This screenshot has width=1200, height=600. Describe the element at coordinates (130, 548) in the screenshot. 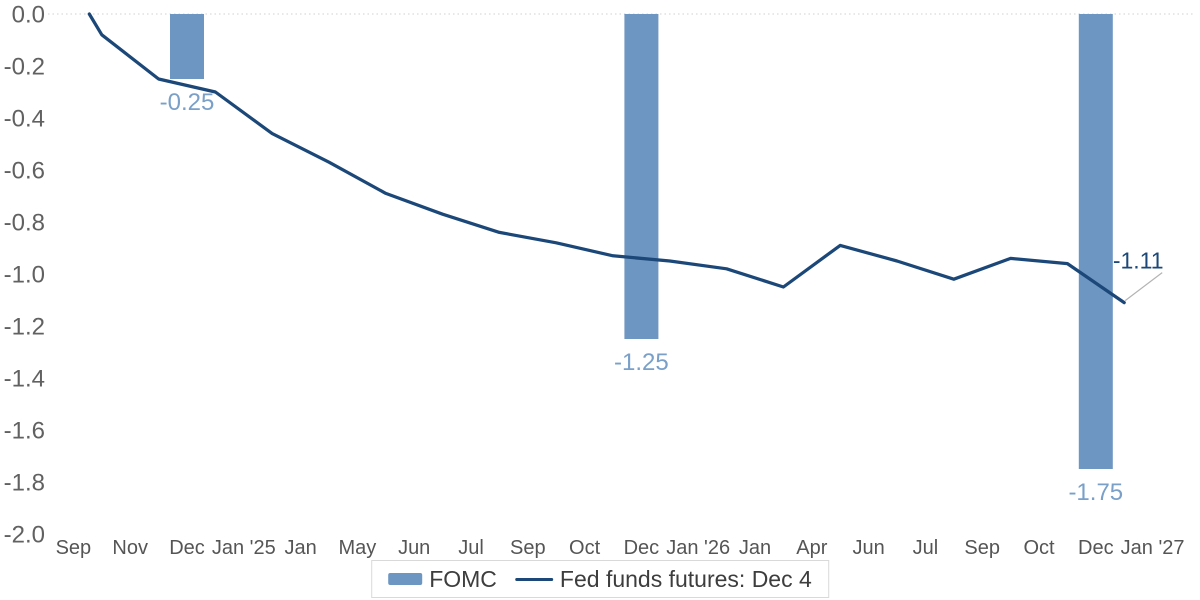

I see `x-axis-tick-label: Nov` at that location.